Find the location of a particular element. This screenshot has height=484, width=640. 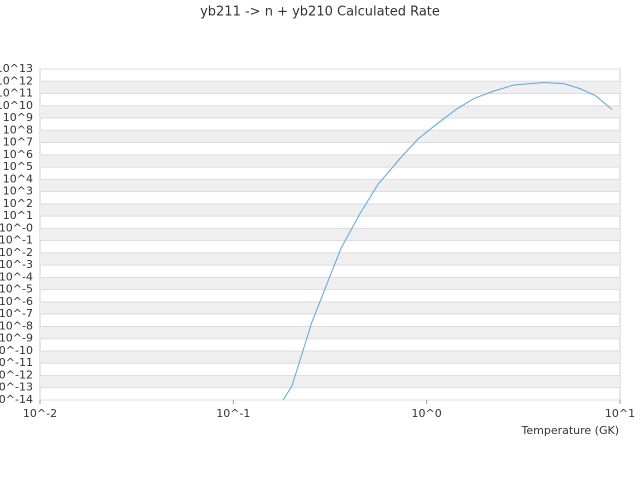

y-tick-label: 10^-0 is located at coordinates (16, 227).